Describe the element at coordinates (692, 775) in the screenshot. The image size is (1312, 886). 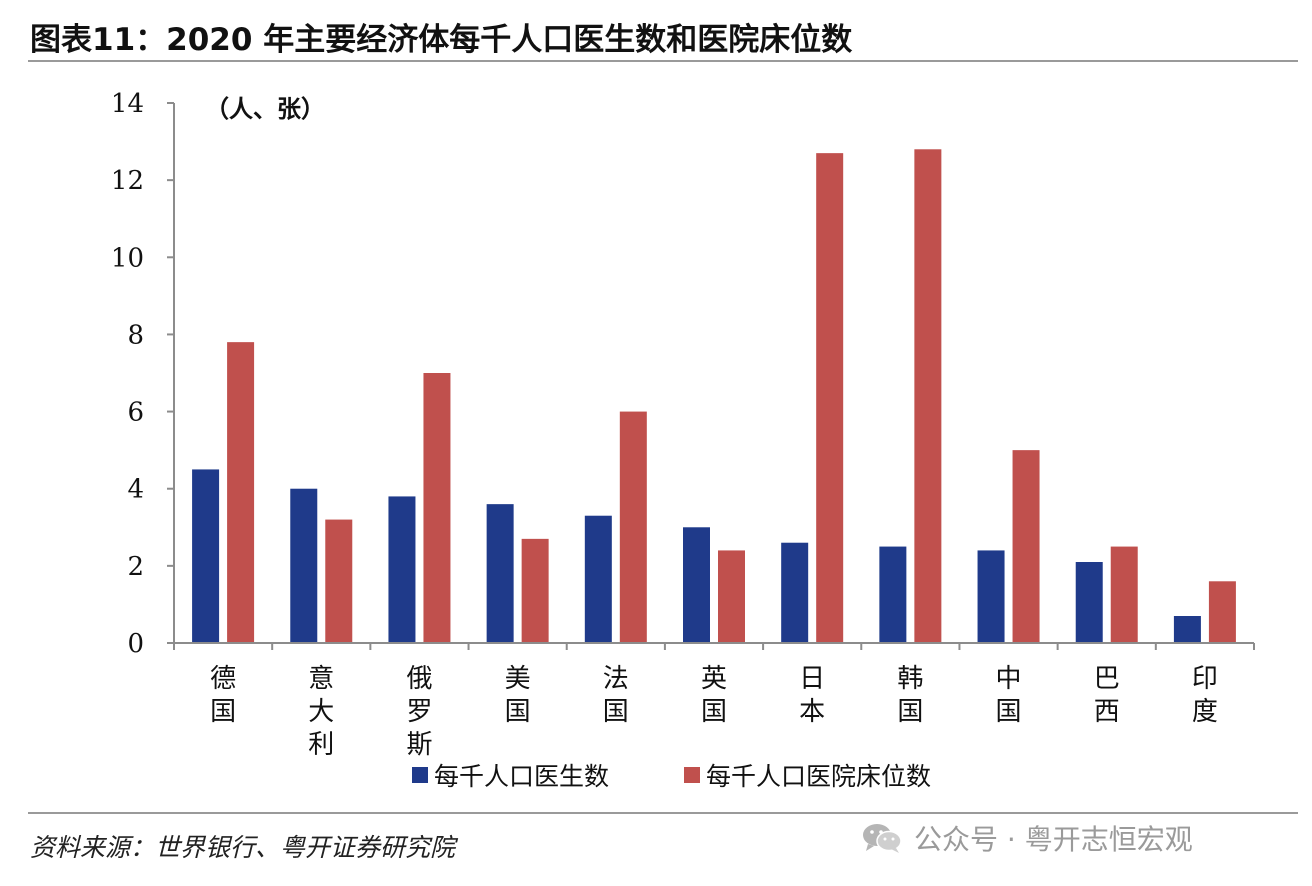
I see `legend-swatch-beds` at that location.